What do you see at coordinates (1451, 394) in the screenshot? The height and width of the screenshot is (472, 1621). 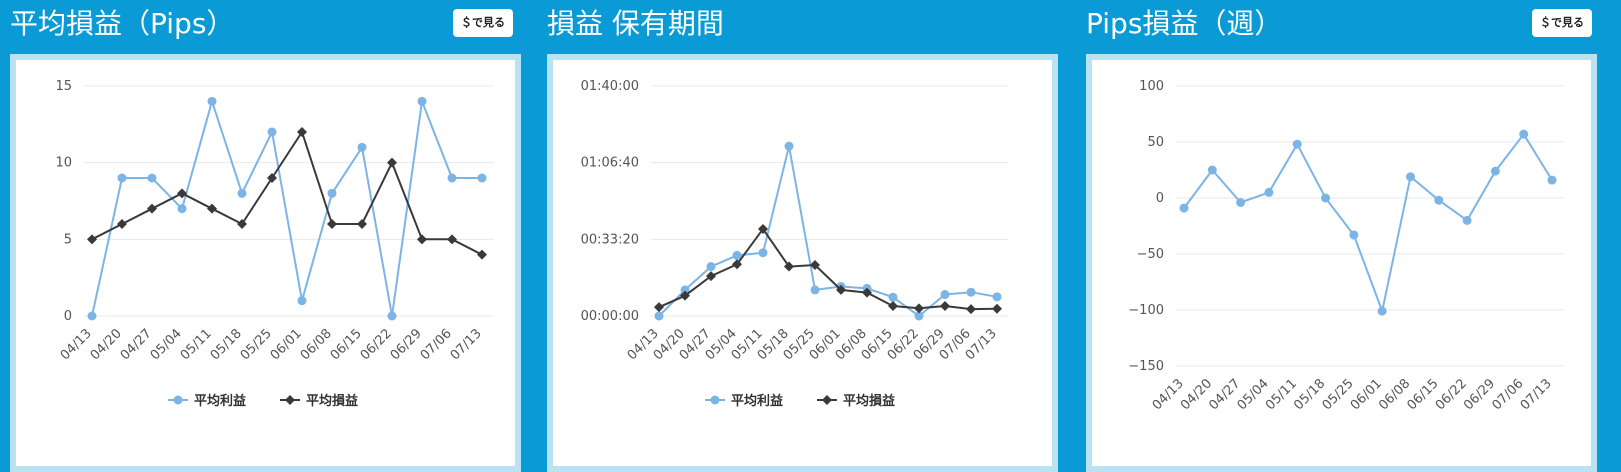 I see `x-tick-label: 06/22` at bounding box center [1451, 394].